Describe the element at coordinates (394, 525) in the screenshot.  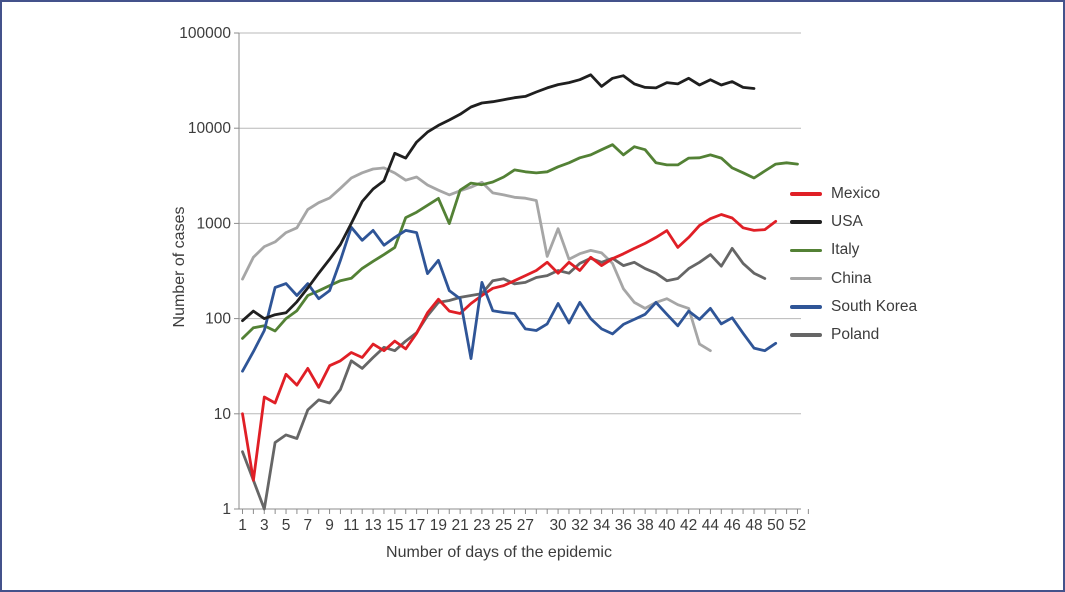
I see `x-tick-label: 15` at that location.